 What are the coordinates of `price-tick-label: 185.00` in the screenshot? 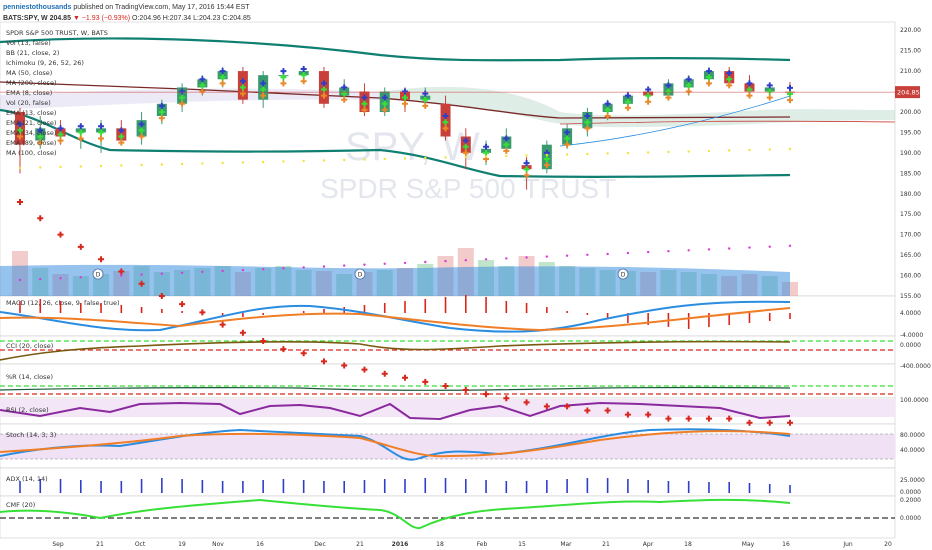 It's located at (910, 173).